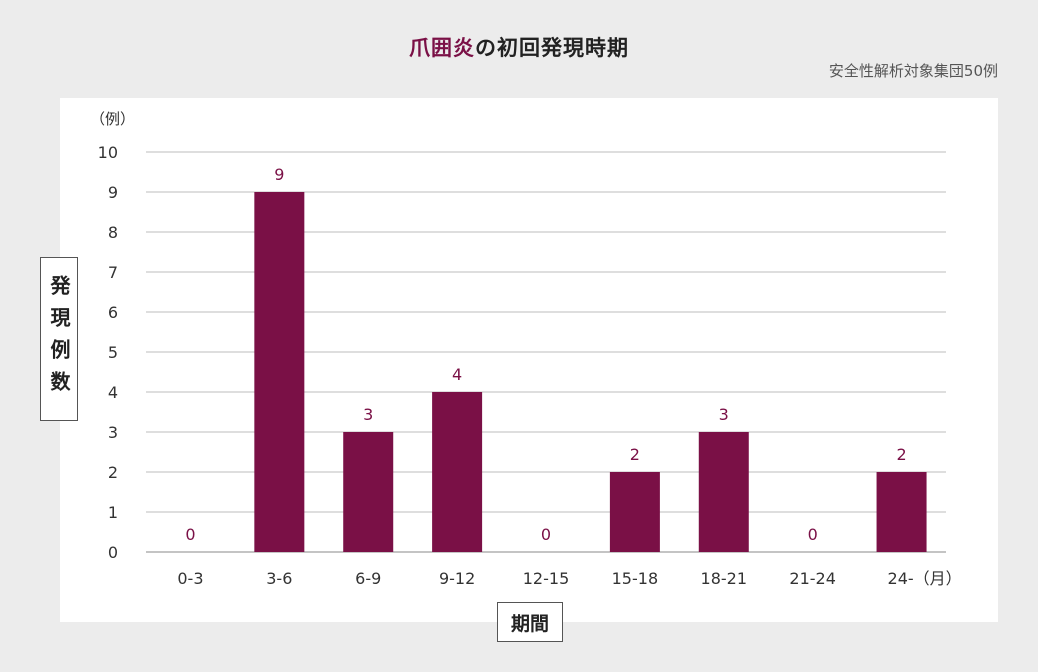 Image resolution: width=1038 pixels, height=672 pixels. Describe the element at coordinates (530, 622) in the screenshot. I see `x-axis-label: 期間` at that location.